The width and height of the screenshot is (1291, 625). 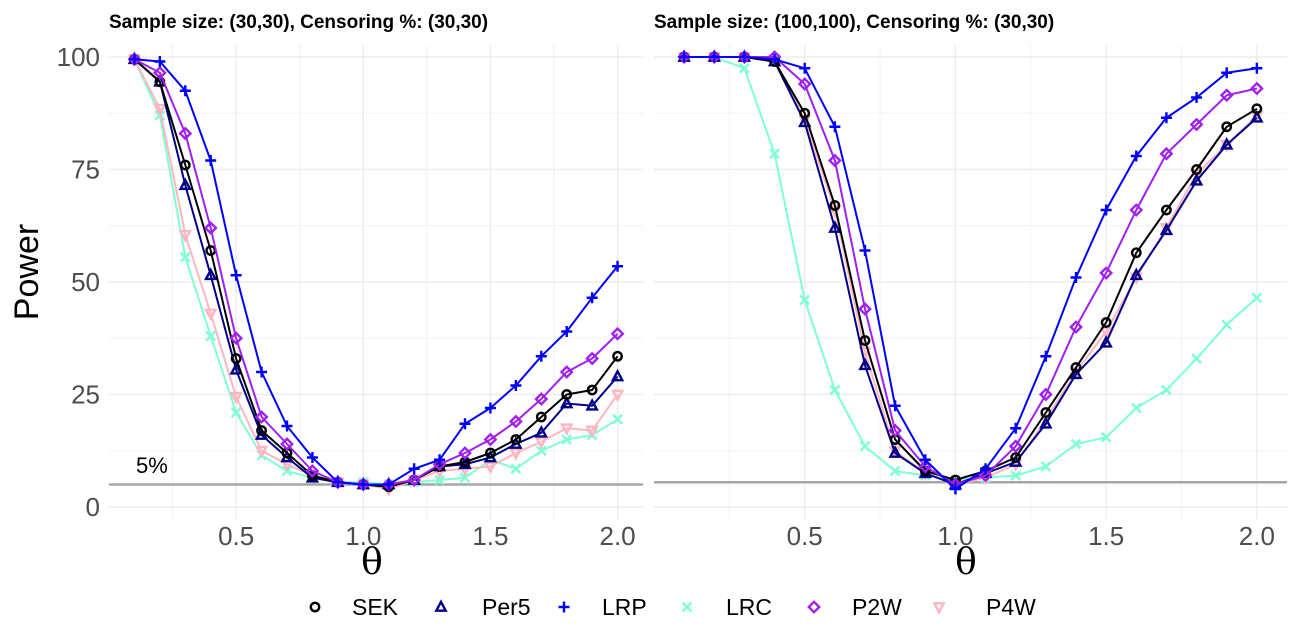 I want to click on x-tick-label: 2.0, so click(x=617, y=536).